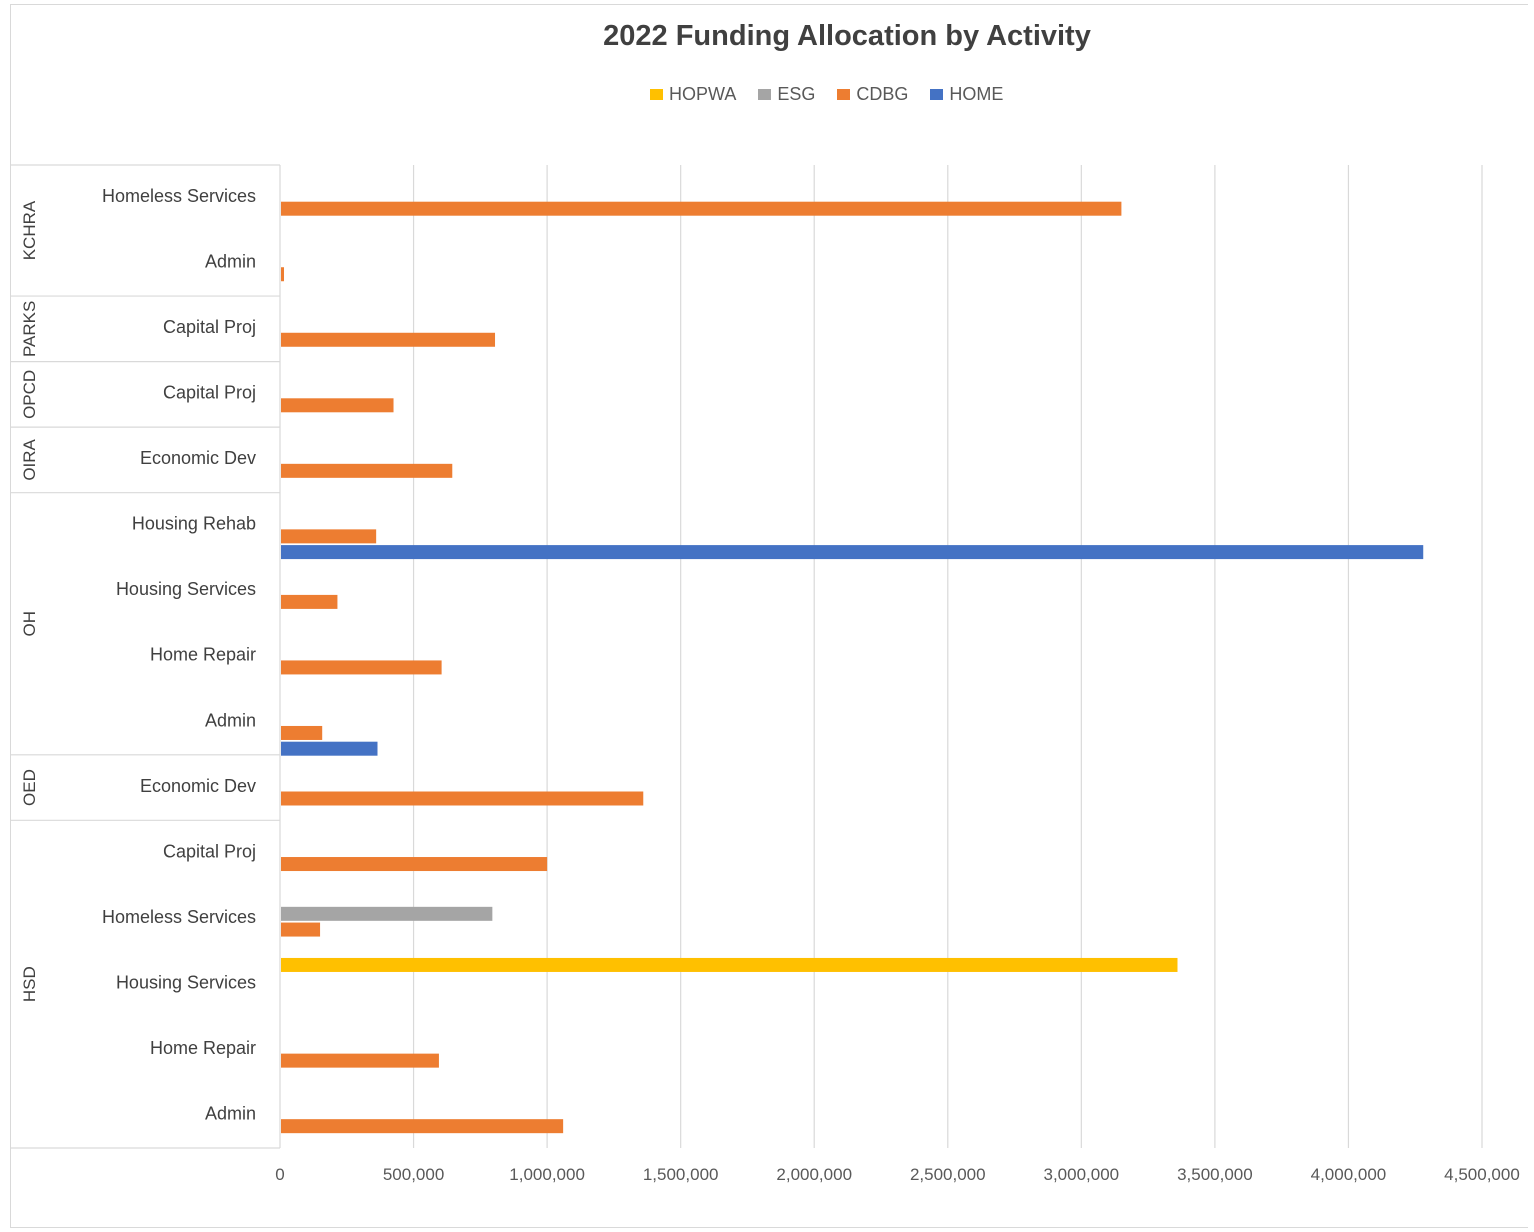 This screenshot has height=1232, width=1534. Describe the element at coordinates (29, 329) in the screenshot. I see `group-label: PARKS` at that location.